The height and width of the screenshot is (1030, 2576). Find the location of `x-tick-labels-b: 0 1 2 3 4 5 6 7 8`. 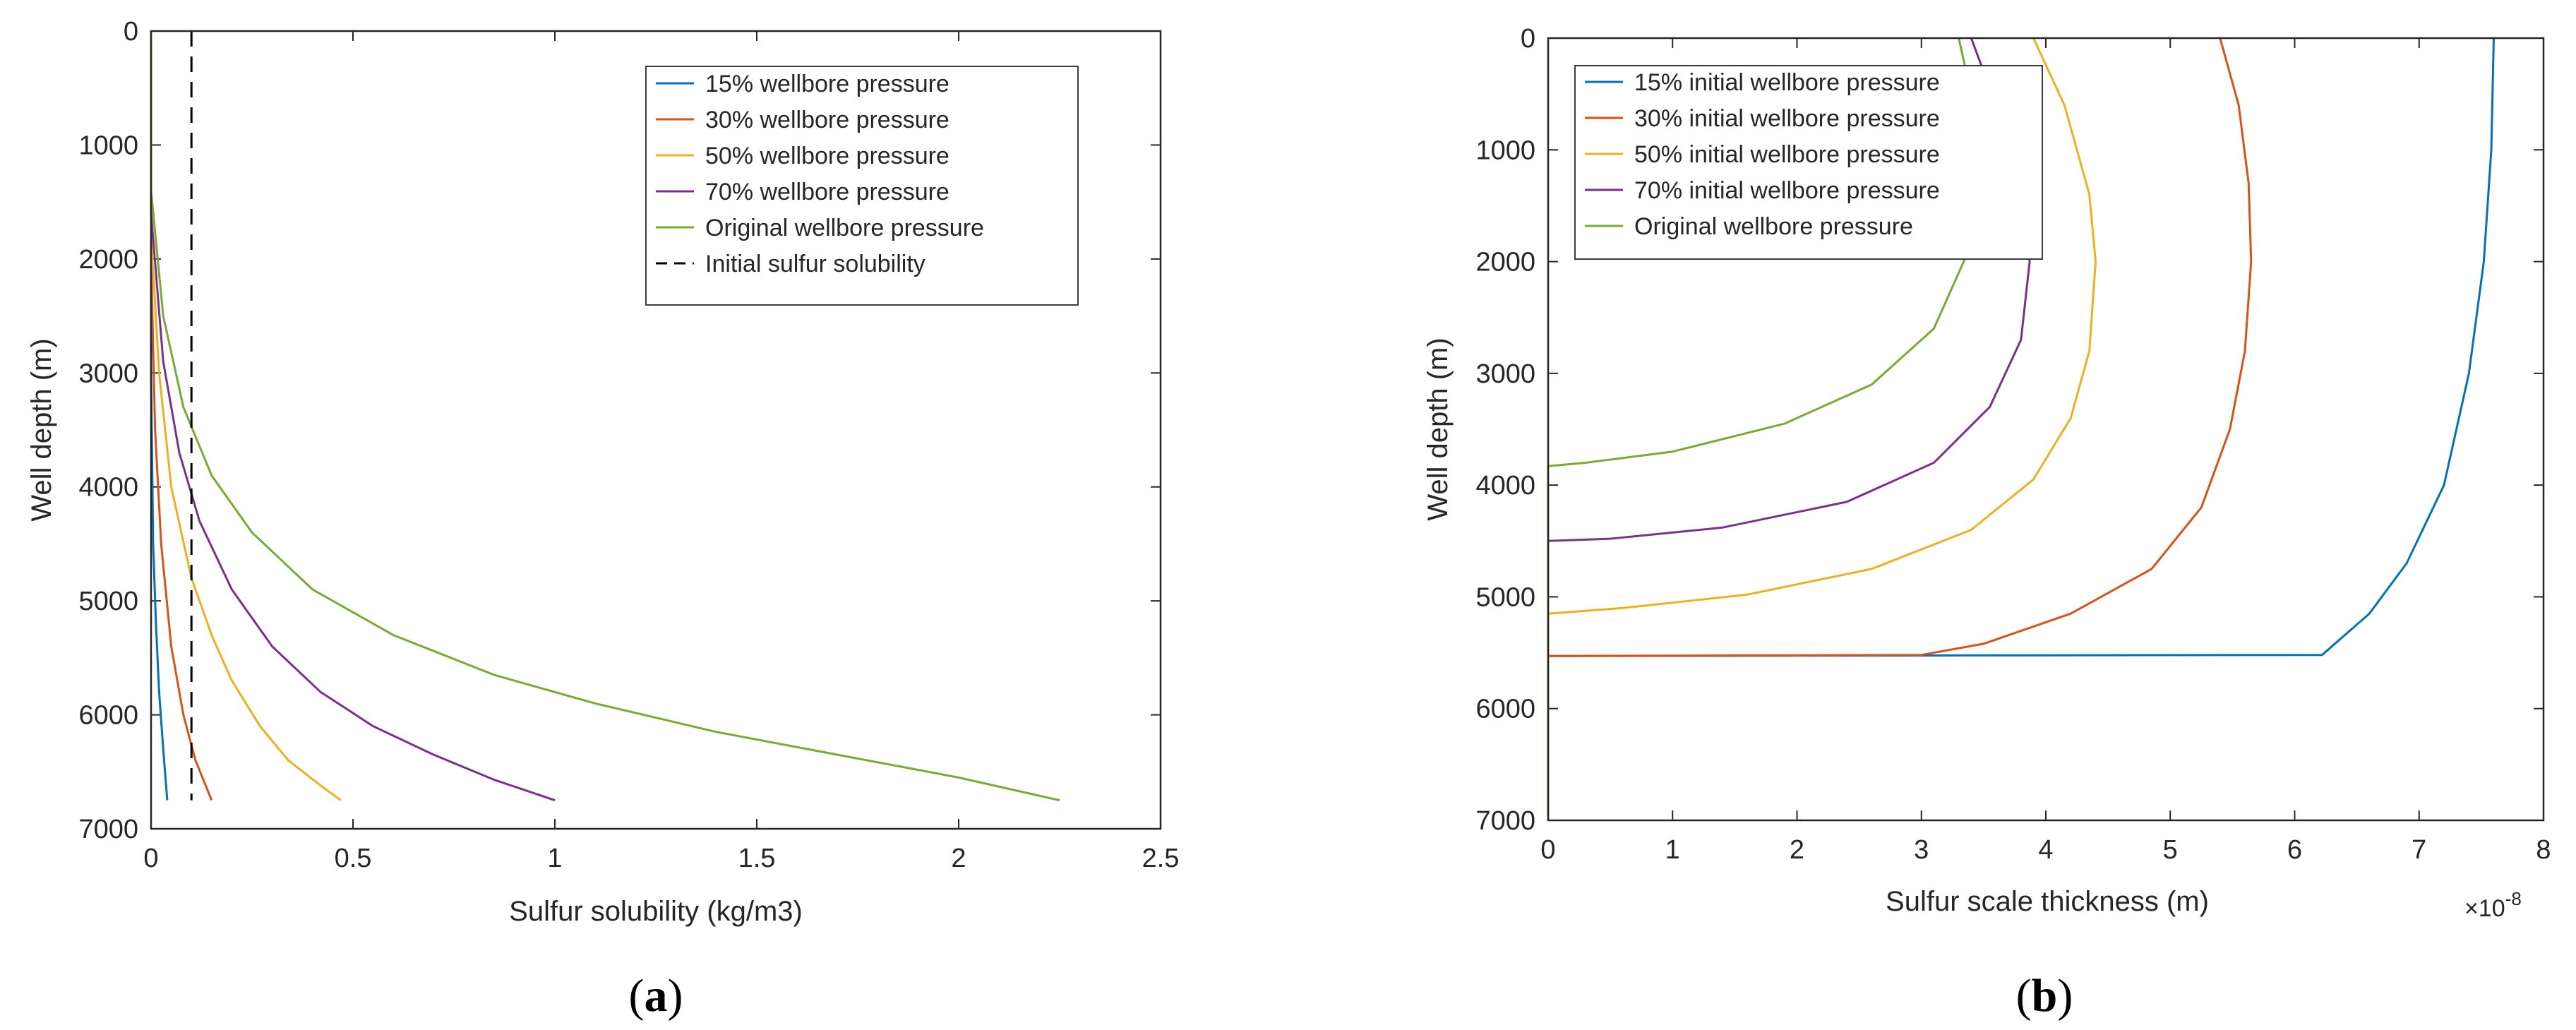

x-tick-labels-b: 0 1 2 3 4 5 6 7 8 is located at coordinates (2045, 850).